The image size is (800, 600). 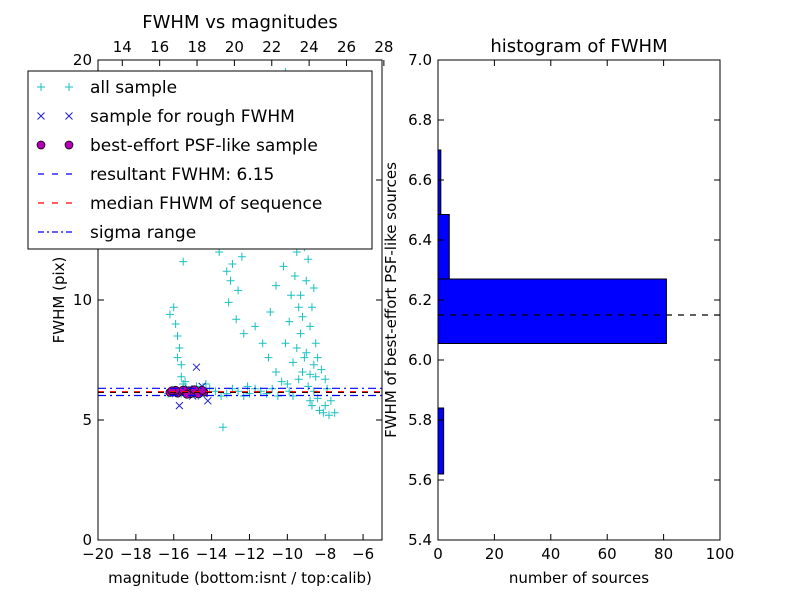 I want to click on y-tick-label: 6.6, so click(x=420, y=180).